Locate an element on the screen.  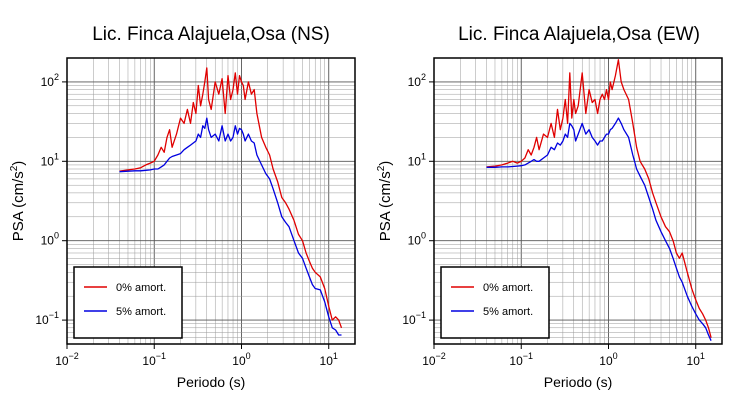
chart-title: Lic. Finca Alajuela,Osa (EW) is located at coordinates (579, 34).